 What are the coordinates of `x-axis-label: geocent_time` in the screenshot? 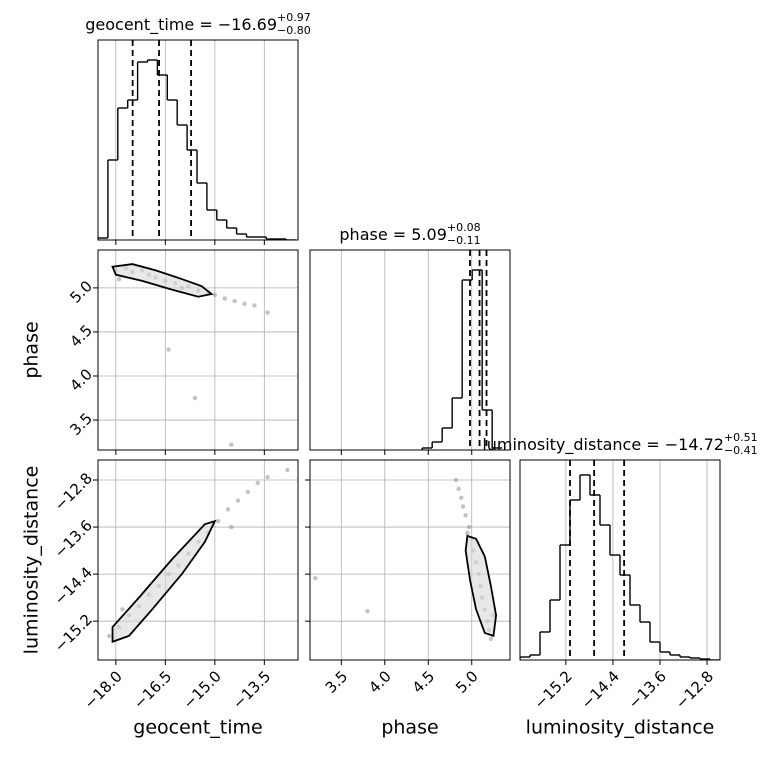 It's located at (197, 728).